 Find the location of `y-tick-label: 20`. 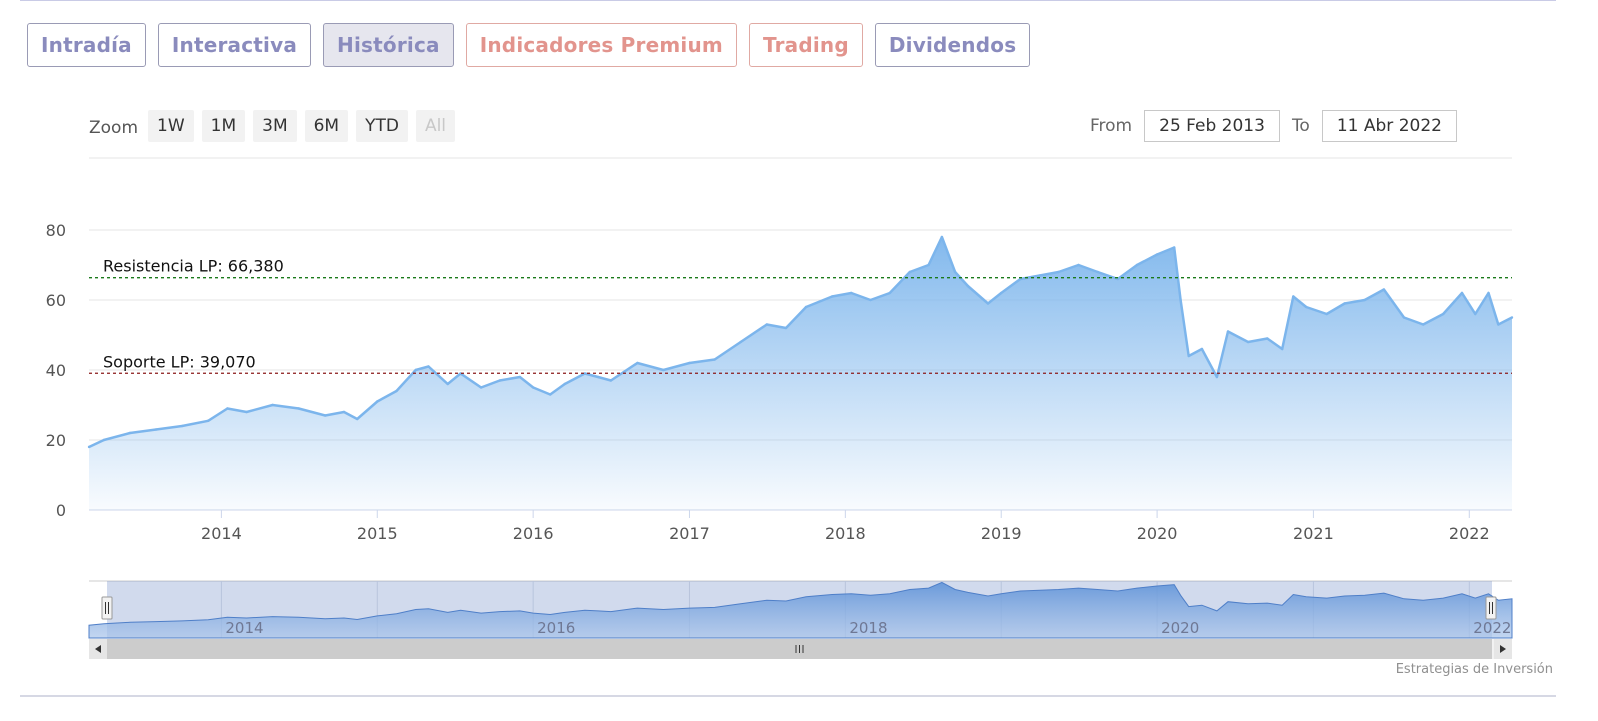

y-tick-label: 20 is located at coordinates (56, 440).